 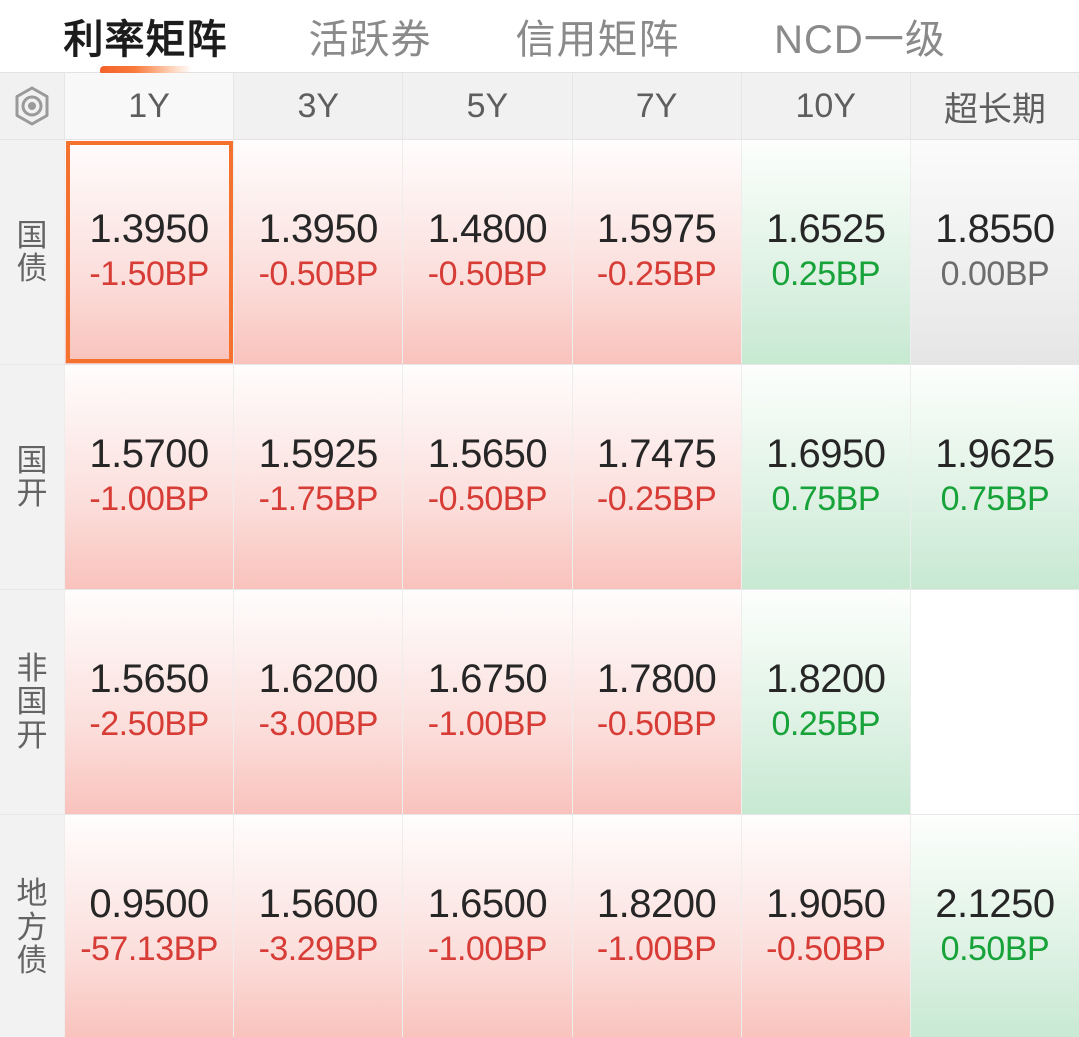 I want to click on row-header-label: 国债, so click(x=32, y=251).